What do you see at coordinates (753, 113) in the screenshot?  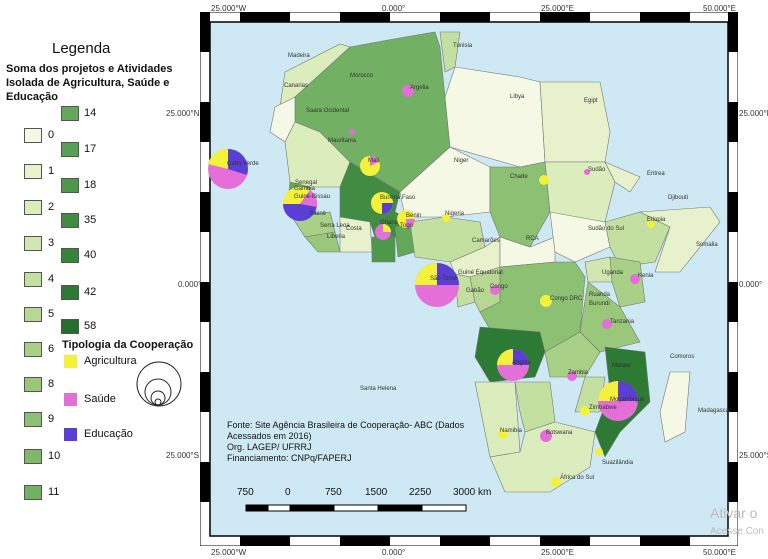 I see `coord-right-0: 25.000°N` at bounding box center [753, 113].